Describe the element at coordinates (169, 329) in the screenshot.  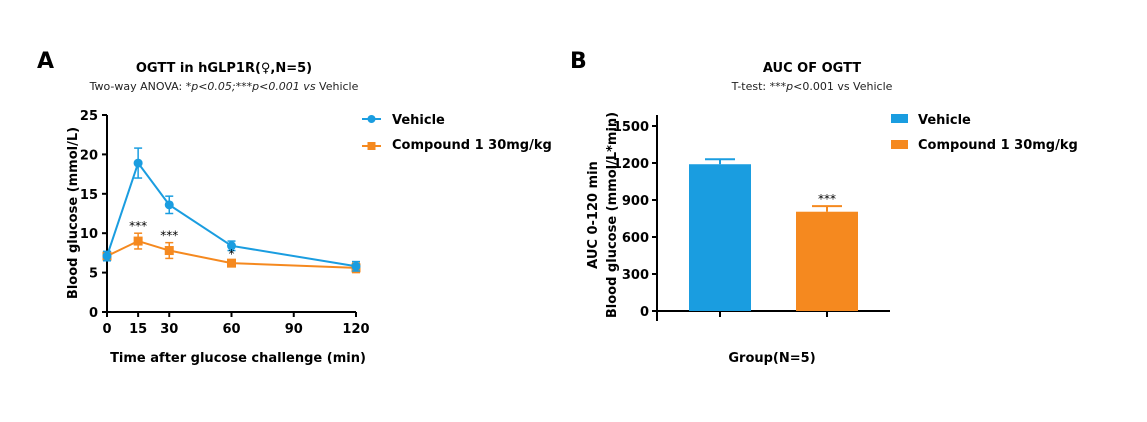
I see `x-tick-label: 30` at that location.